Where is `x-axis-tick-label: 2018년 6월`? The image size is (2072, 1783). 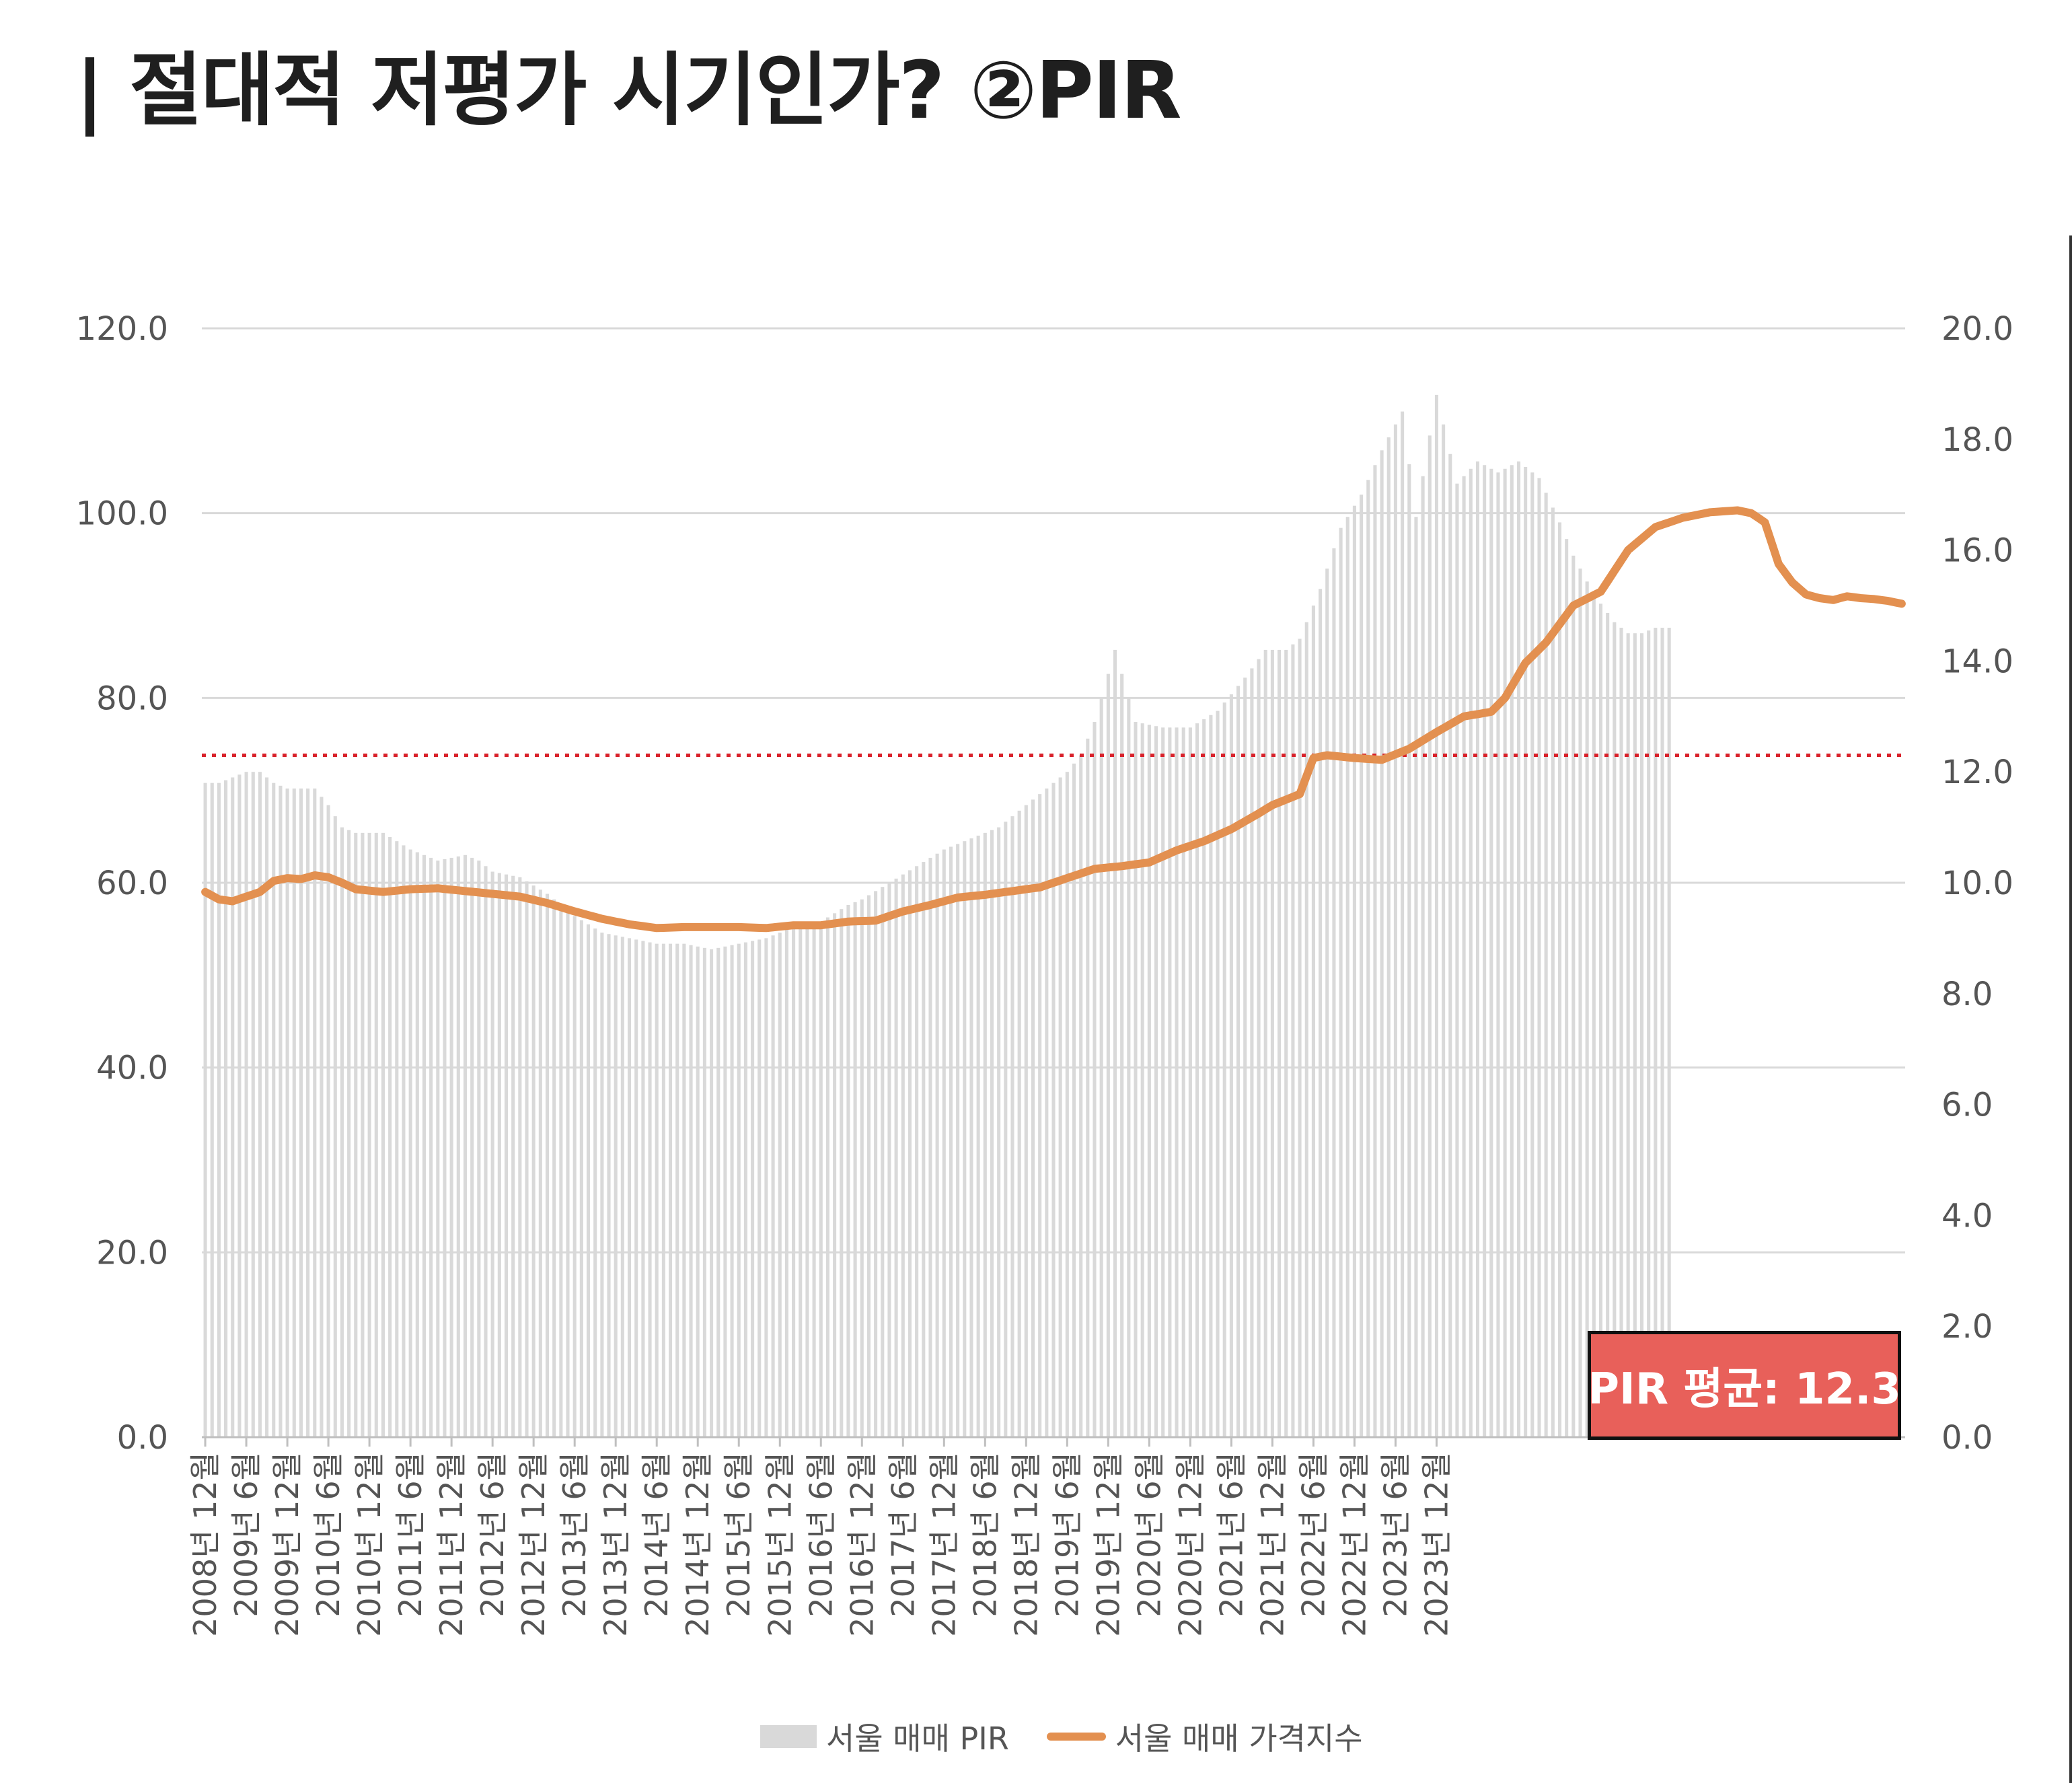 x-axis-tick-label: 2018년 6월 is located at coordinates (985, 1534).